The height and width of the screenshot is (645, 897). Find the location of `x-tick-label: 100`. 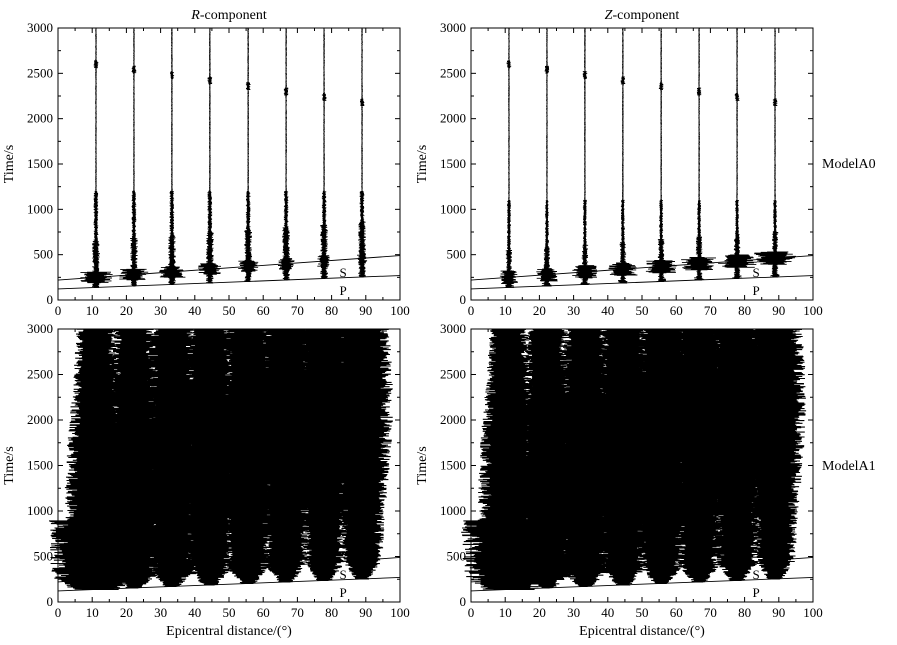

x-tick-label: 100 is located at coordinates (813, 310).